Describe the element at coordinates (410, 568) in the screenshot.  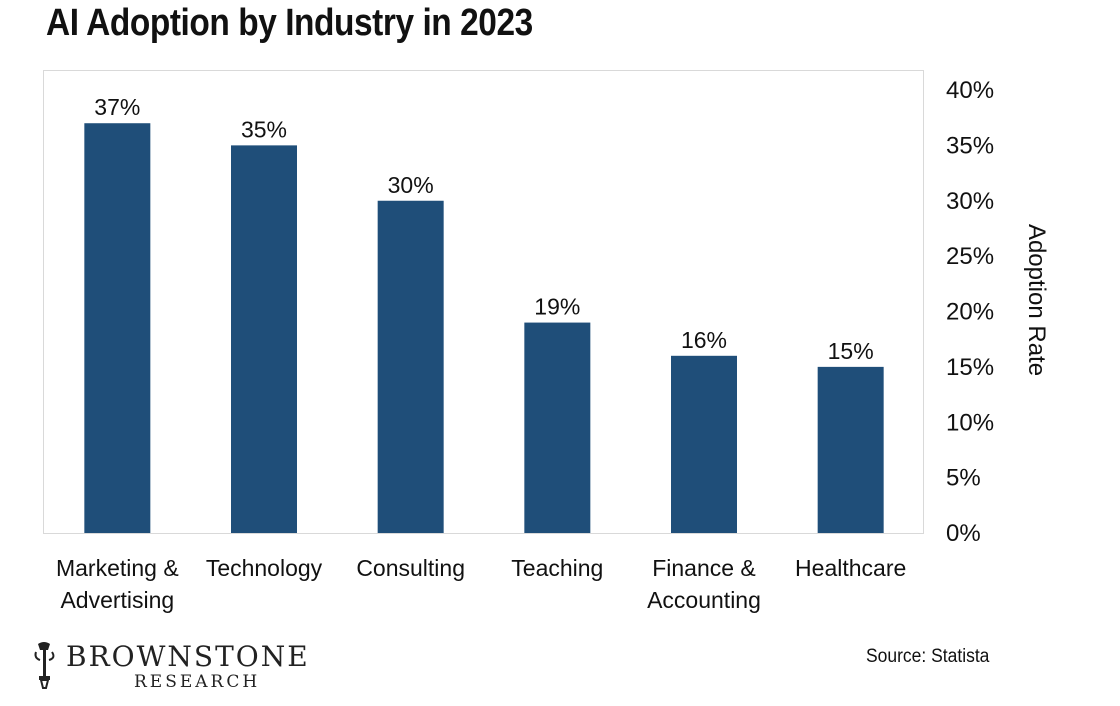
I see `category-label: Consulting` at that location.